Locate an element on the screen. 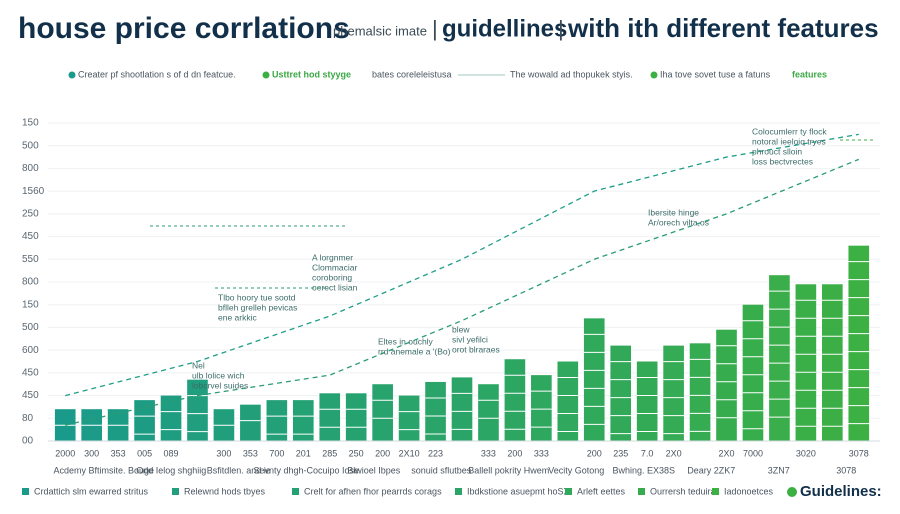 The width and height of the screenshot is (900, 514). y-tick-label: 00 is located at coordinates (28, 441).